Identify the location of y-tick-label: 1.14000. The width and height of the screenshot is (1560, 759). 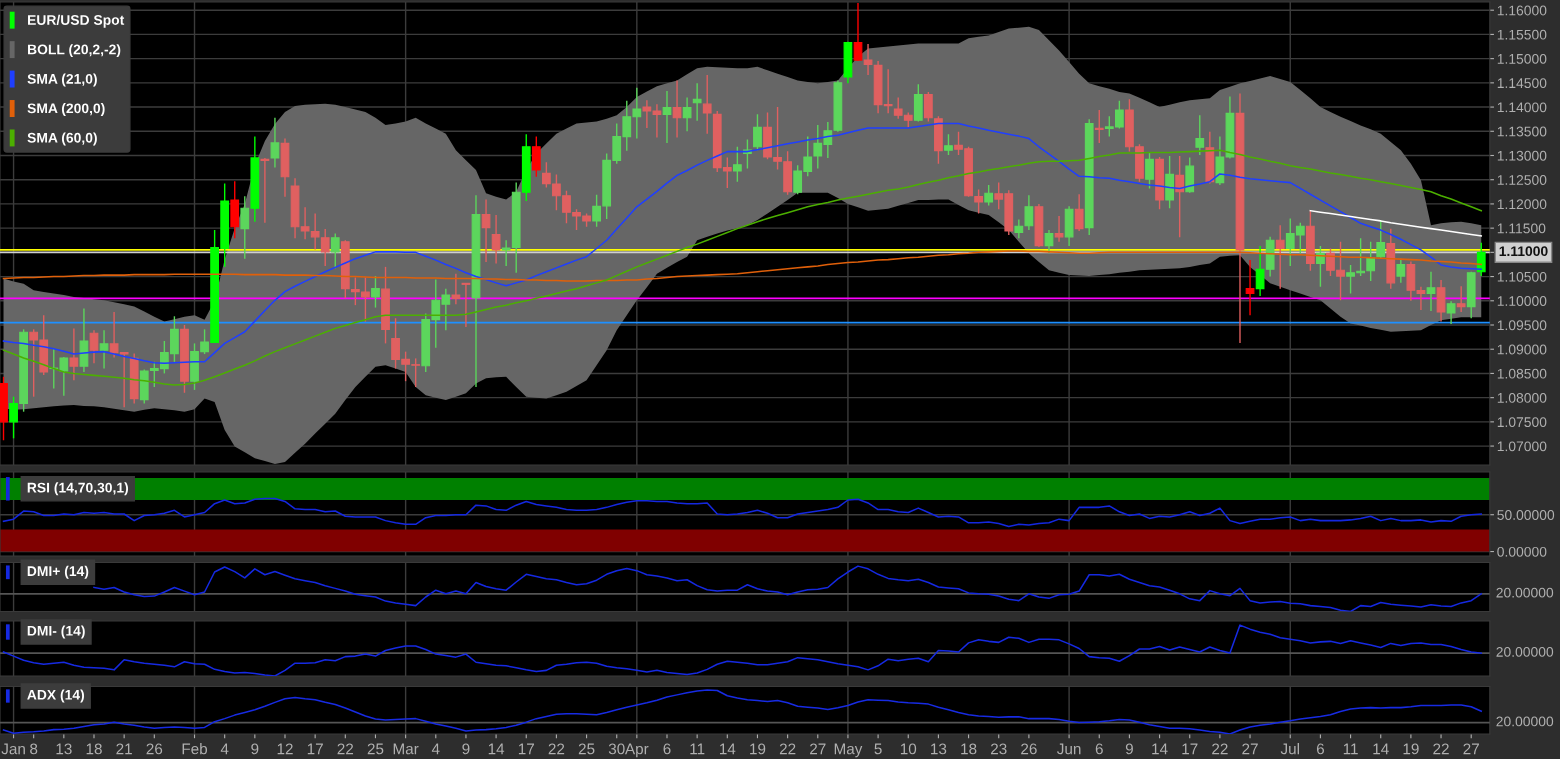
(1522, 107).